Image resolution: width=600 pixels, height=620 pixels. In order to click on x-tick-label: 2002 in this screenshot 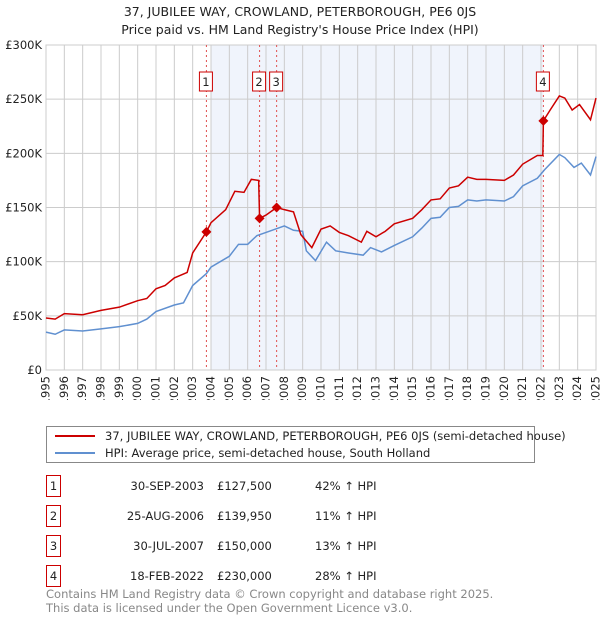, I will do `click(174, 388)`.